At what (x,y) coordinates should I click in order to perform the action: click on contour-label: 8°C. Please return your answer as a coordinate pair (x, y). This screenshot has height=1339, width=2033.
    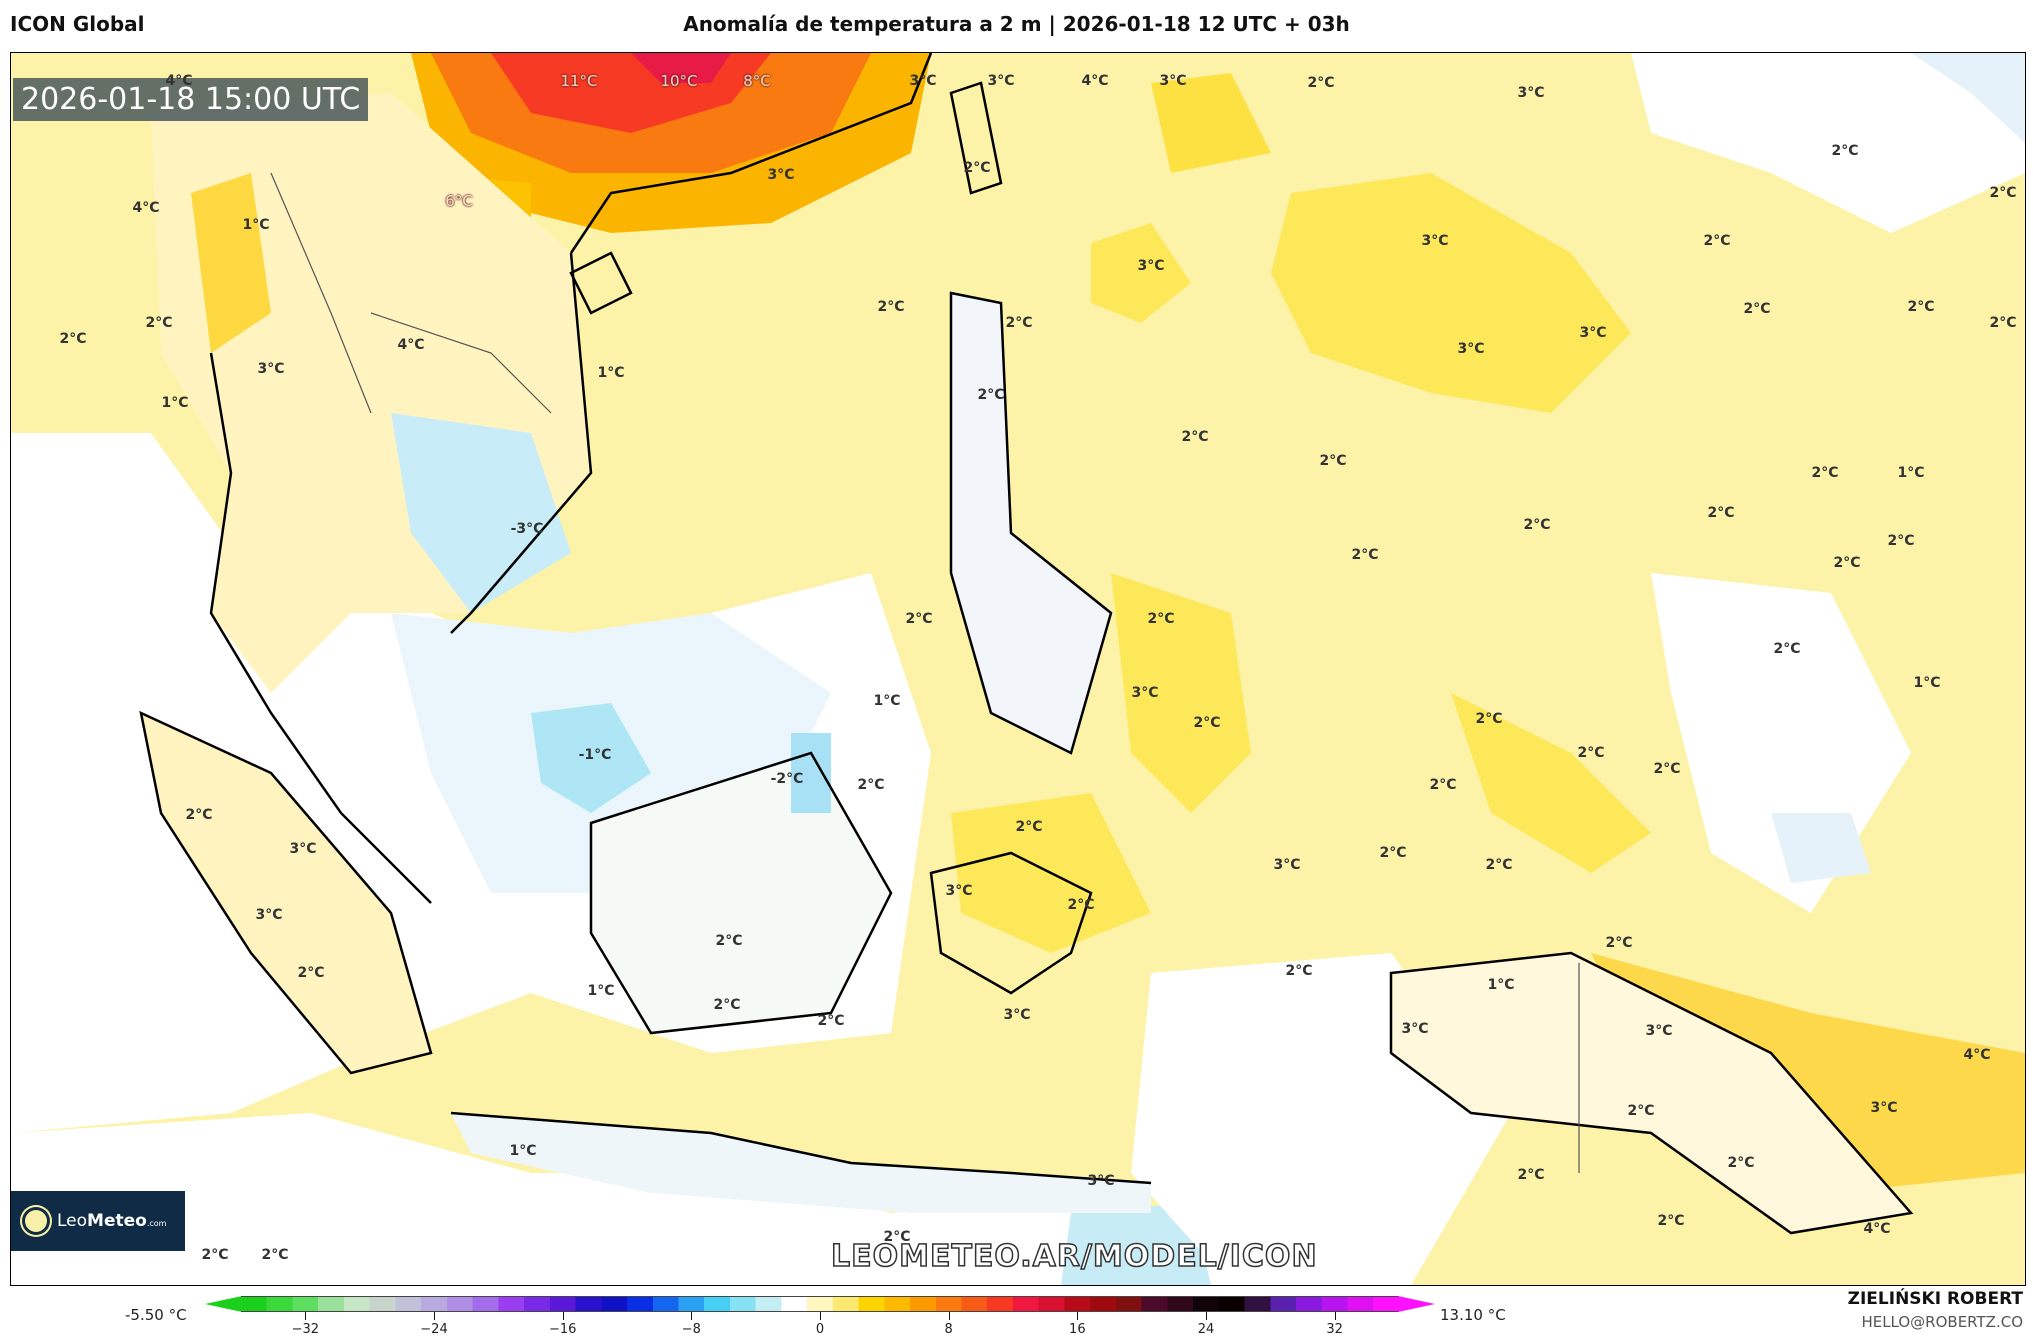
    Looking at the image, I should click on (757, 81).